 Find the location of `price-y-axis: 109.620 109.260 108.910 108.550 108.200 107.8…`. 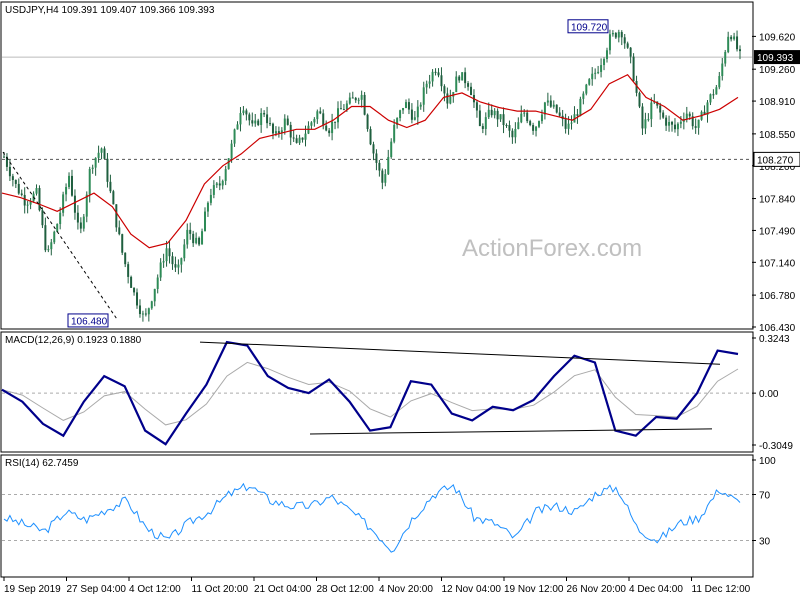

price-y-axis: 109.620 109.260 108.910 108.550 108.200 107.8… is located at coordinates (774, 183).